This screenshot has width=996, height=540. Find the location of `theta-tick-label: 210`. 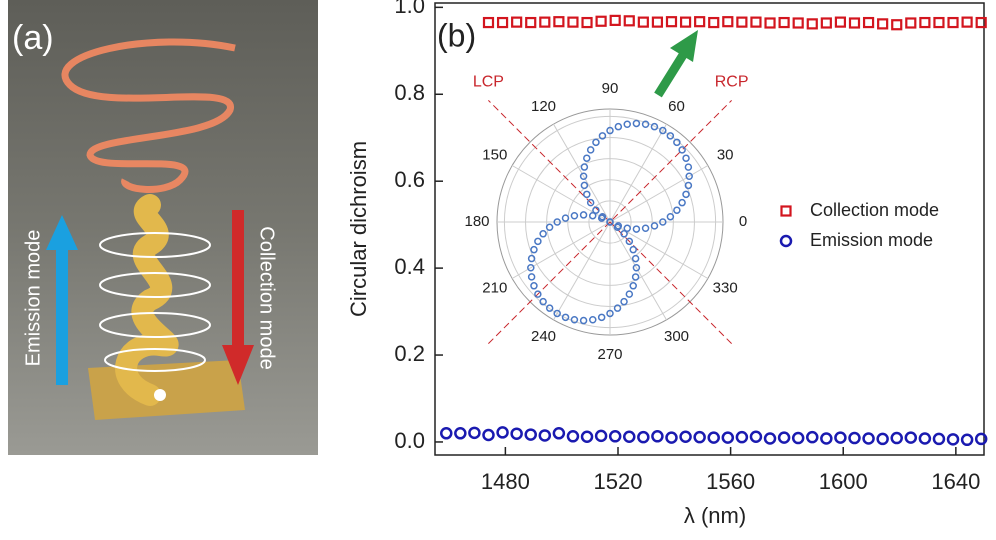

theta-tick-label: 210 is located at coordinates (494, 287).